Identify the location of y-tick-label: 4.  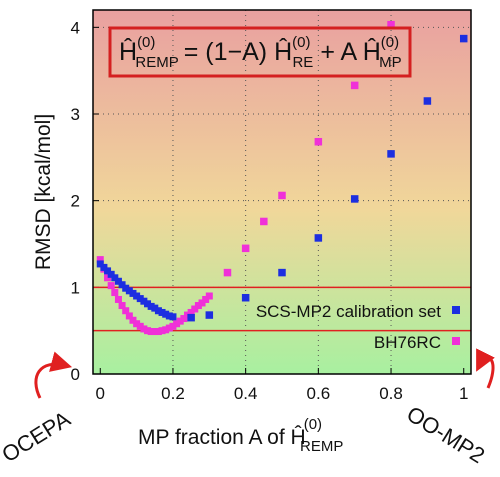
(75, 27).